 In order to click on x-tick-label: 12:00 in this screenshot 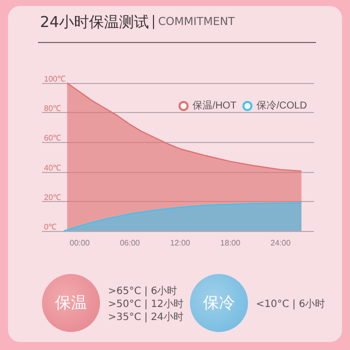, I will do `click(180, 243)`.